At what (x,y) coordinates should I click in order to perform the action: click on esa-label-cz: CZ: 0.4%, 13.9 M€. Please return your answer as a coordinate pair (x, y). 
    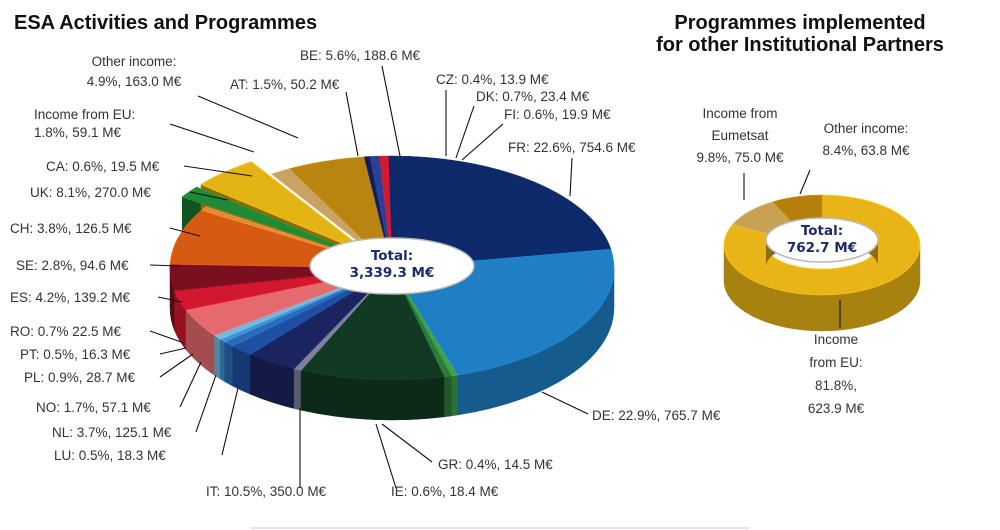
    Looking at the image, I should click on (492, 79).